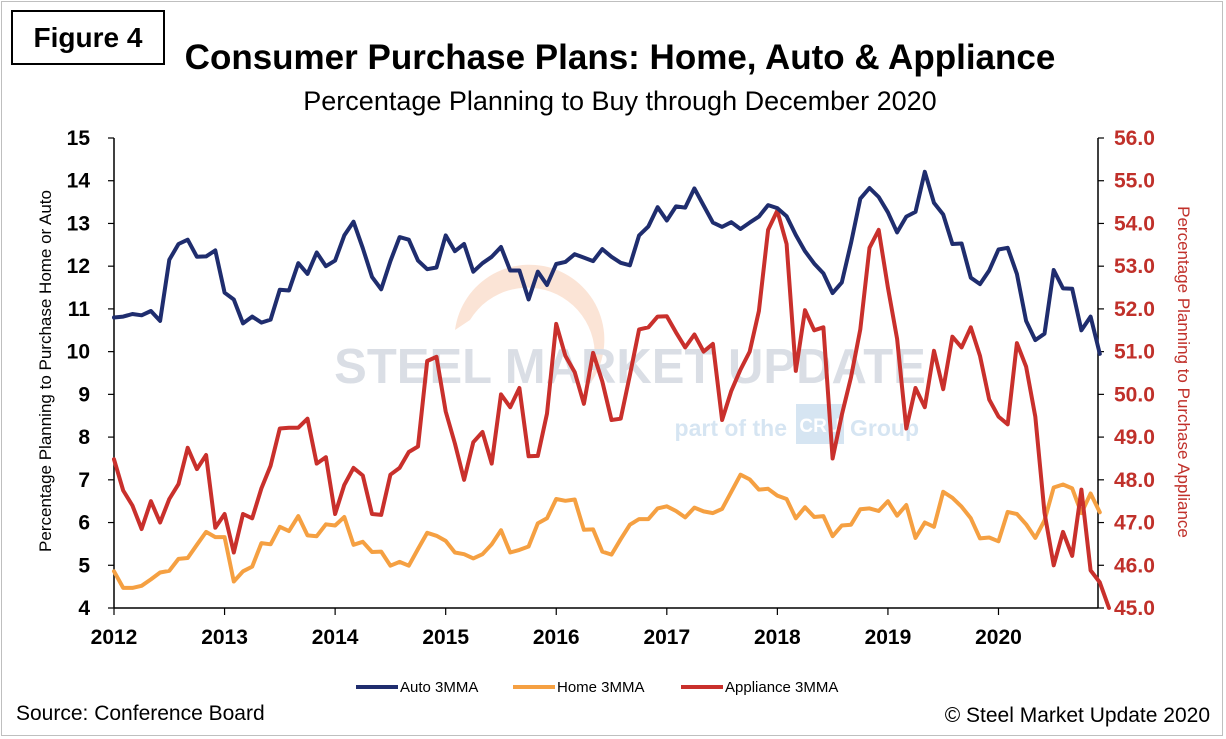  Describe the element at coordinates (79, 309) in the screenshot. I see `left-tick-label: 11` at that location.